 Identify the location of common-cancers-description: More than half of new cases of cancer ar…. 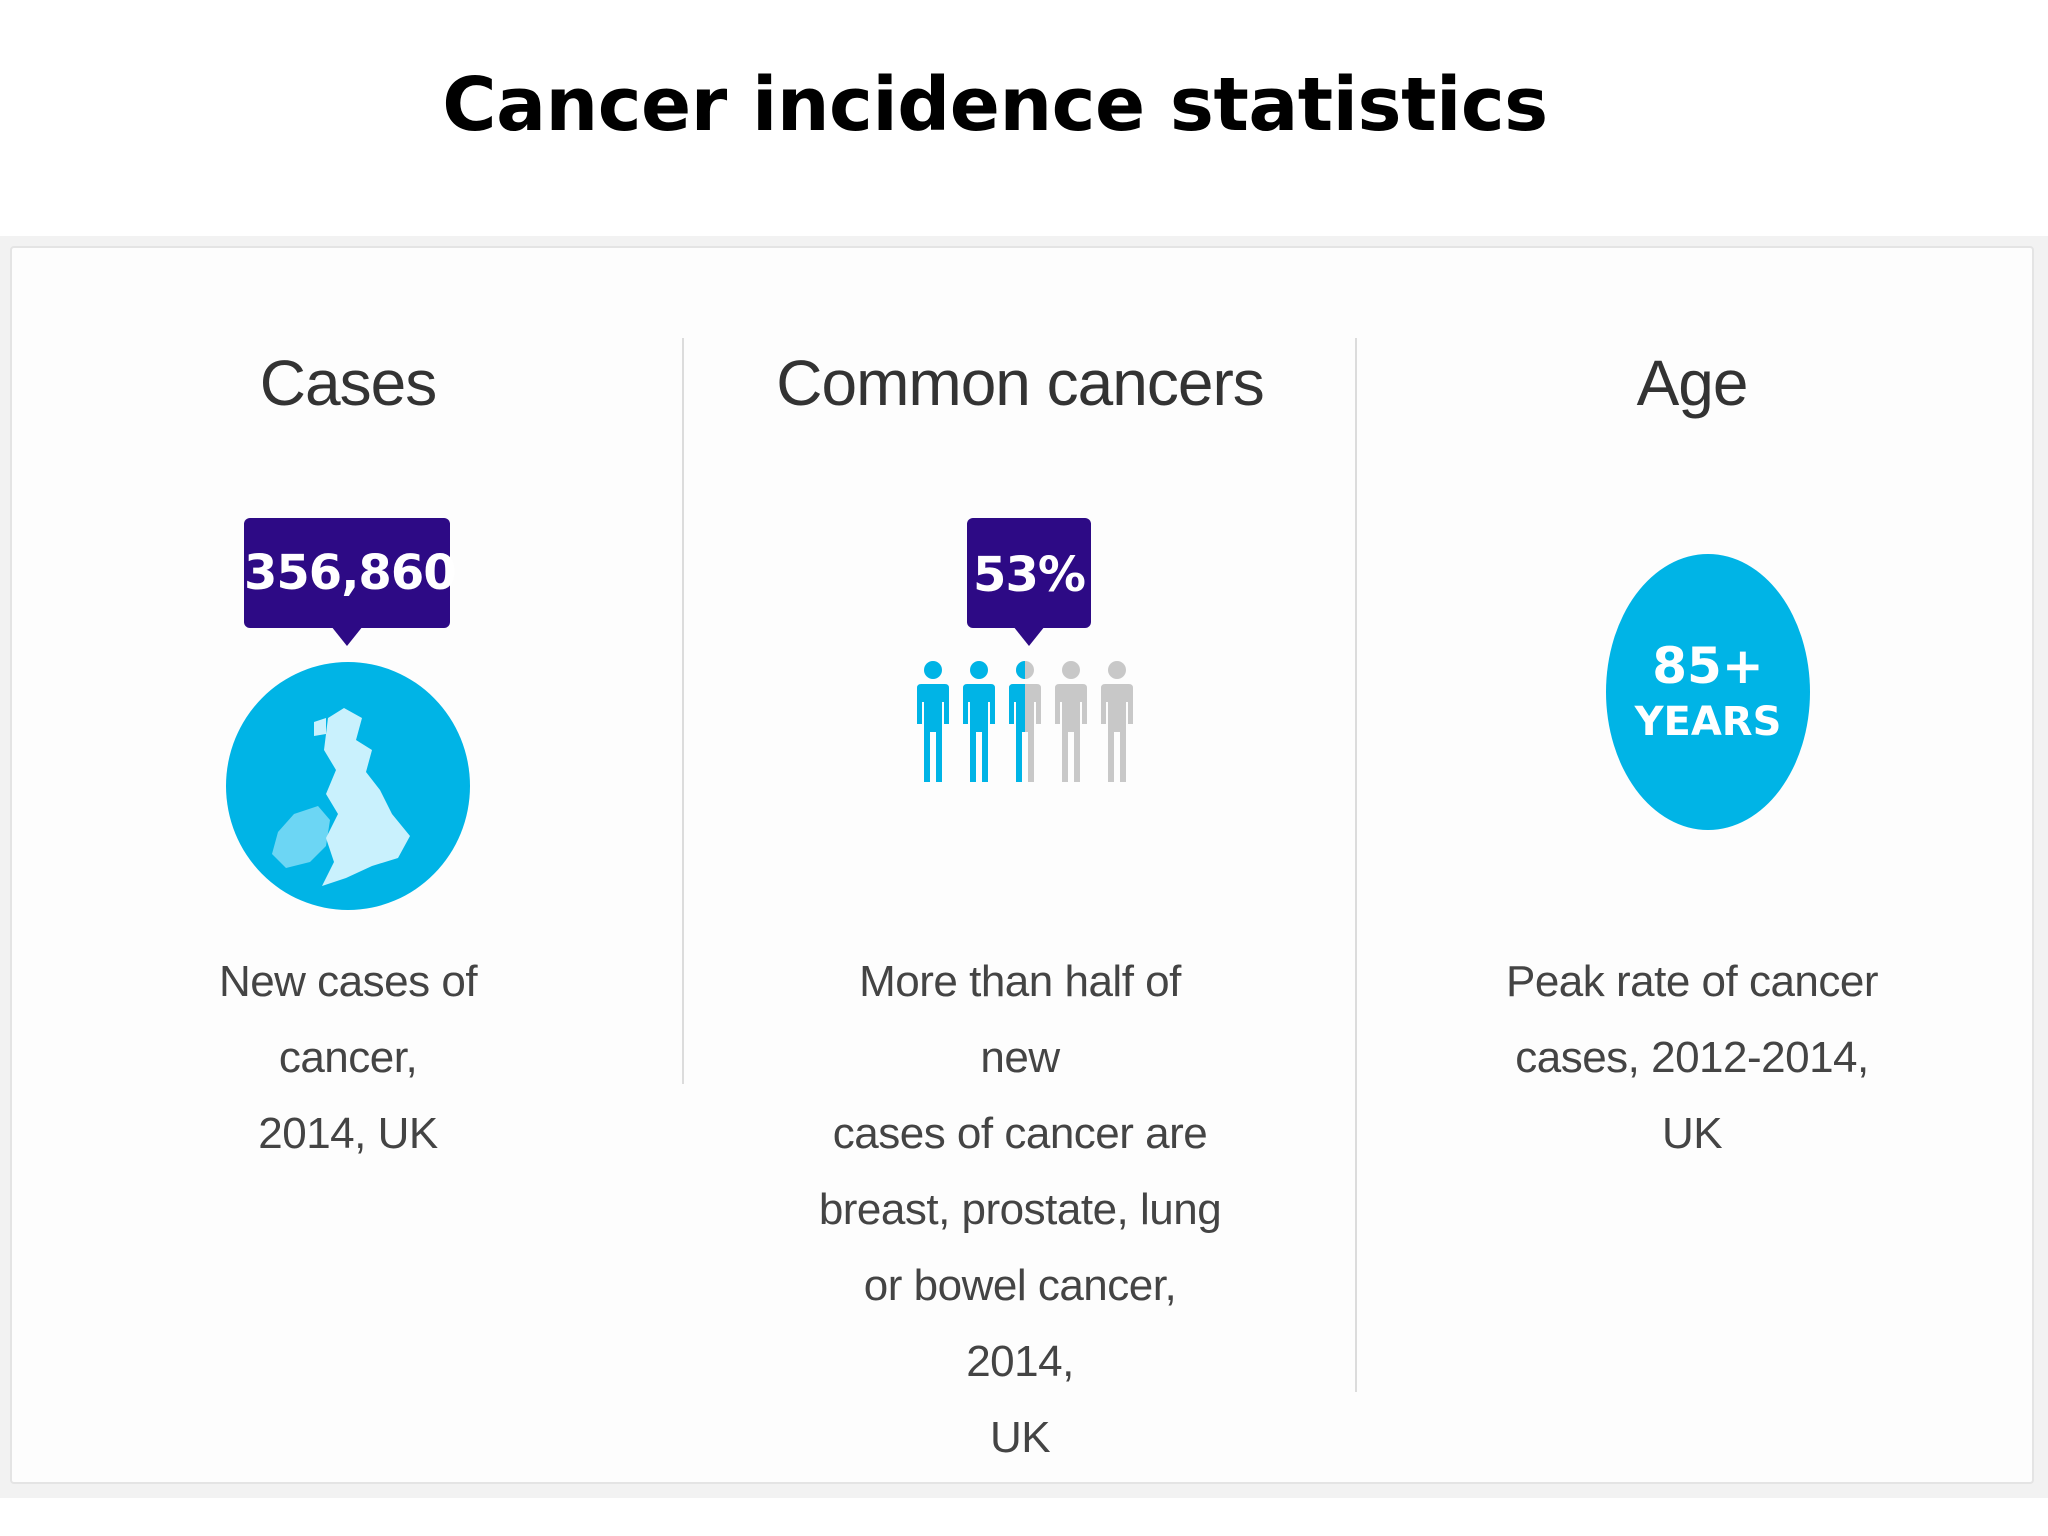
(1020, 1210).